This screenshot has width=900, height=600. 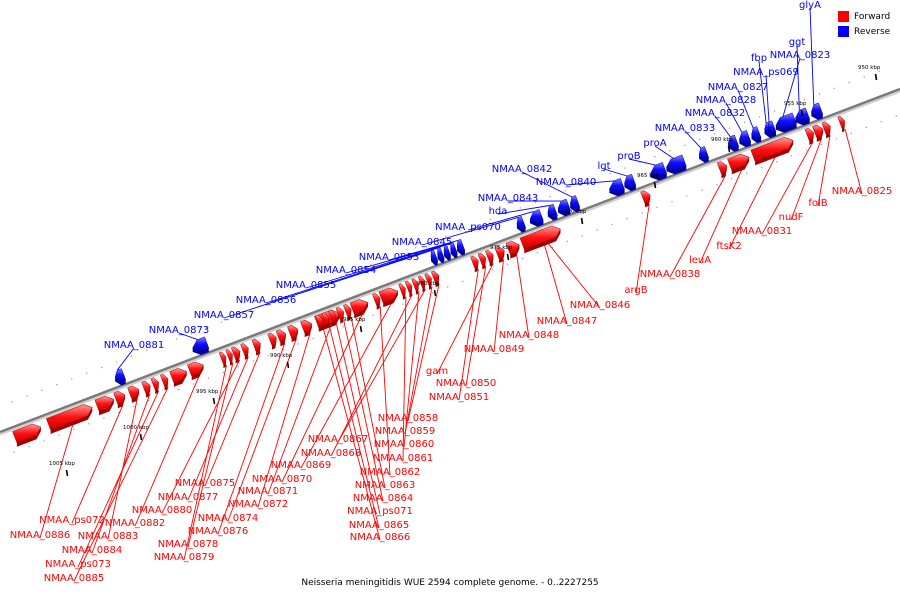 What do you see at coordinates (630, 180) in the screenshot?
I see `gene-arrow-lgt` at bounding box center [630, 180].